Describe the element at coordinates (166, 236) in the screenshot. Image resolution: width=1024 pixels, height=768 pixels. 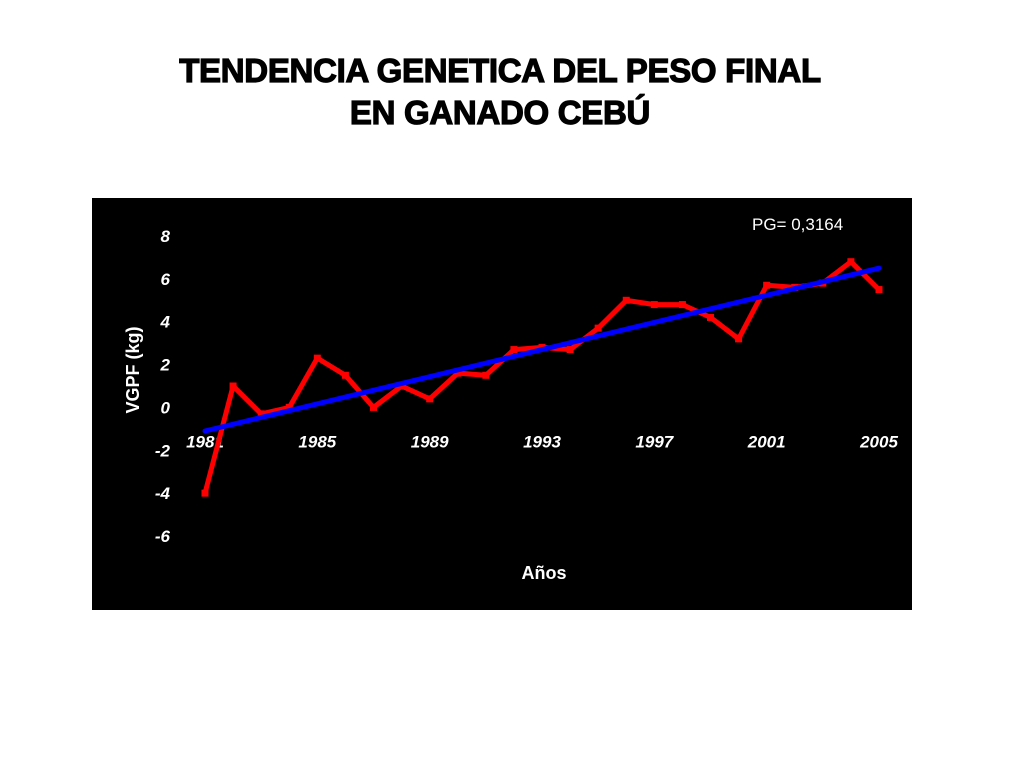
I see `y-tick-label: 8` at that location.